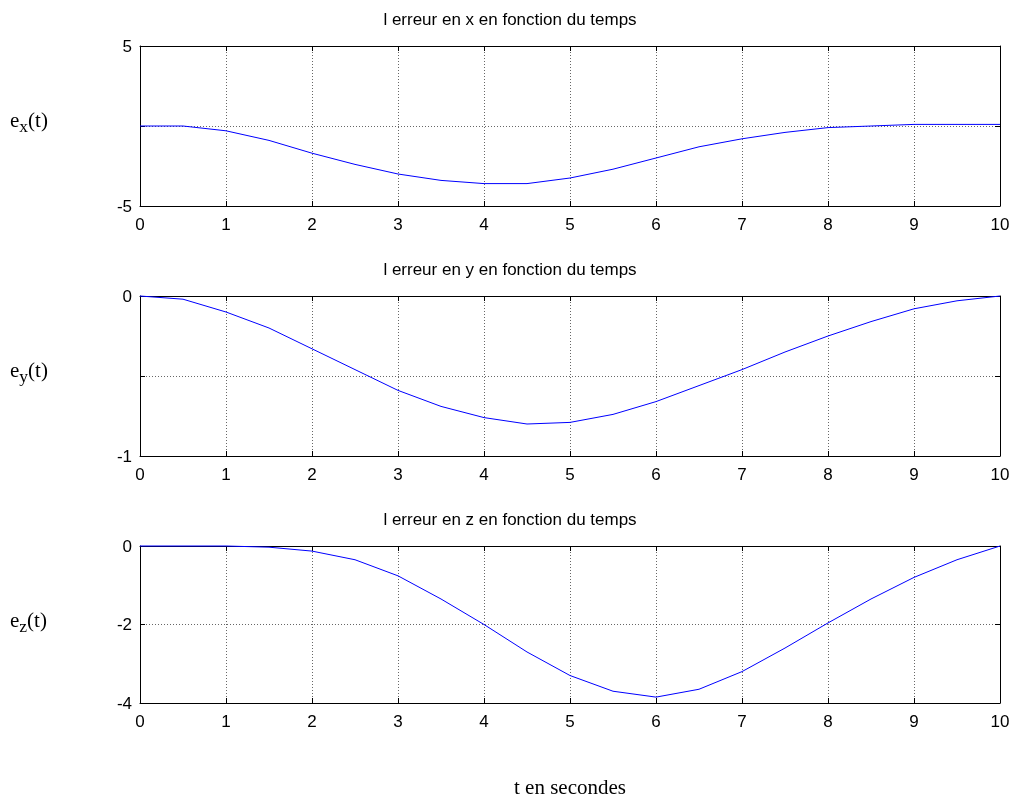 The height and width of the screenshot is (802, 1020). Describe the element at coordinates (28, 623) in the screenshot. I see `y-axis-title: e$_{z}$(t)` at that location.